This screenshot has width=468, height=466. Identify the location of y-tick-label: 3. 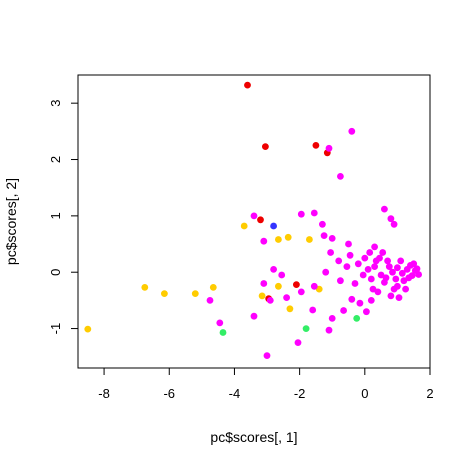
(55, 103).